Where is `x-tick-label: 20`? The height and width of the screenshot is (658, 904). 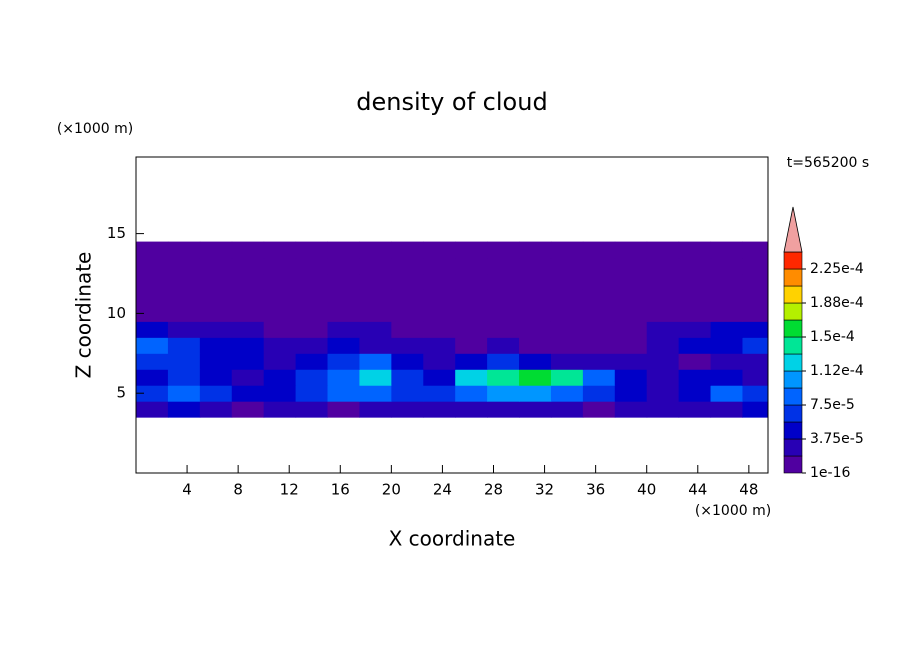 x-tick-label: 20 is located at coordinates (391, 490).